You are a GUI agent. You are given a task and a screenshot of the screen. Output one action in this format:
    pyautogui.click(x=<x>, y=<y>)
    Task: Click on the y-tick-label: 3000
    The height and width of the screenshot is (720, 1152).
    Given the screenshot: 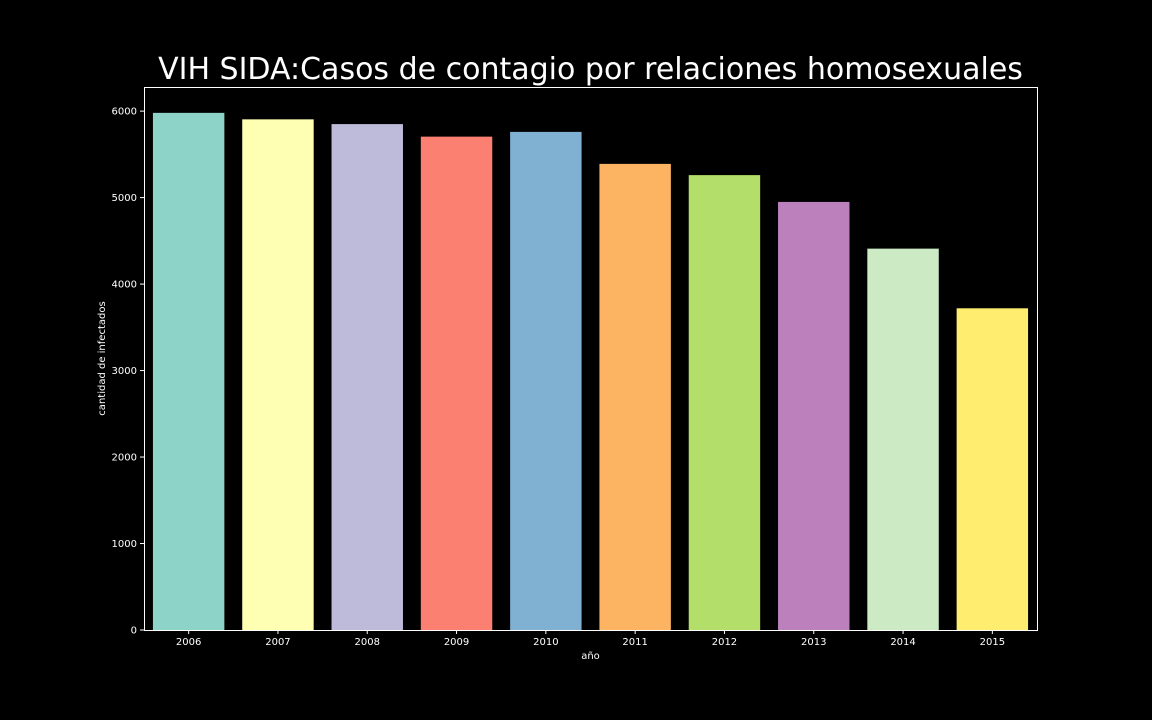 What is the action you would take?
    pyautogui.click(x=124, y=371)
    